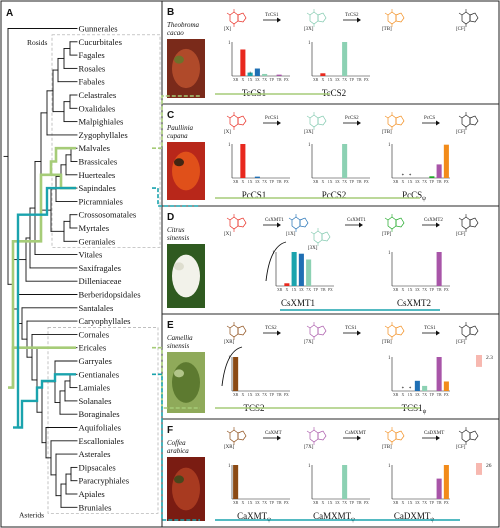  Describe the element at coordinates (178, 238) in the screenshot. I see `species-epithet: sinensis` at that location.